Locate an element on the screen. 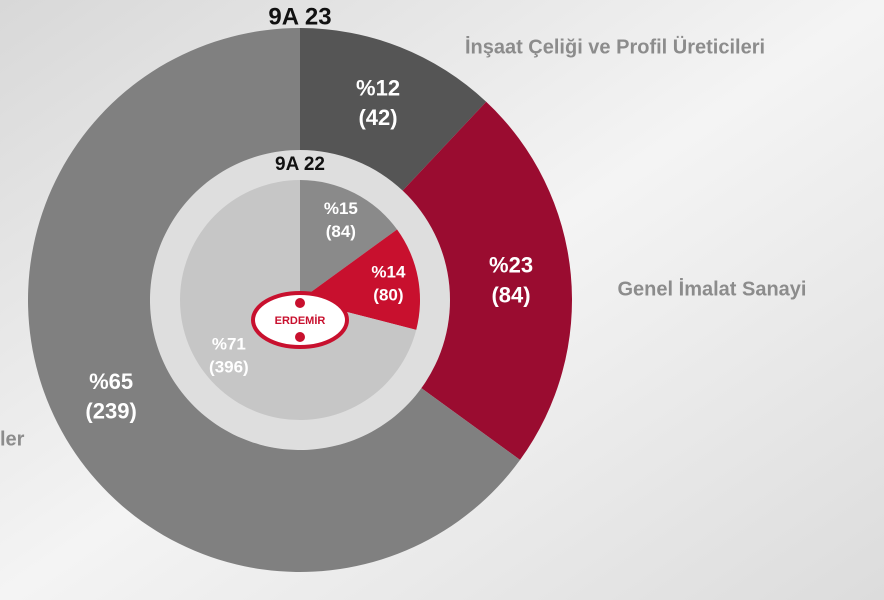 The height and width of the screenshot is (600, 884). value-label: %65 is located at coordinates (111, 381).